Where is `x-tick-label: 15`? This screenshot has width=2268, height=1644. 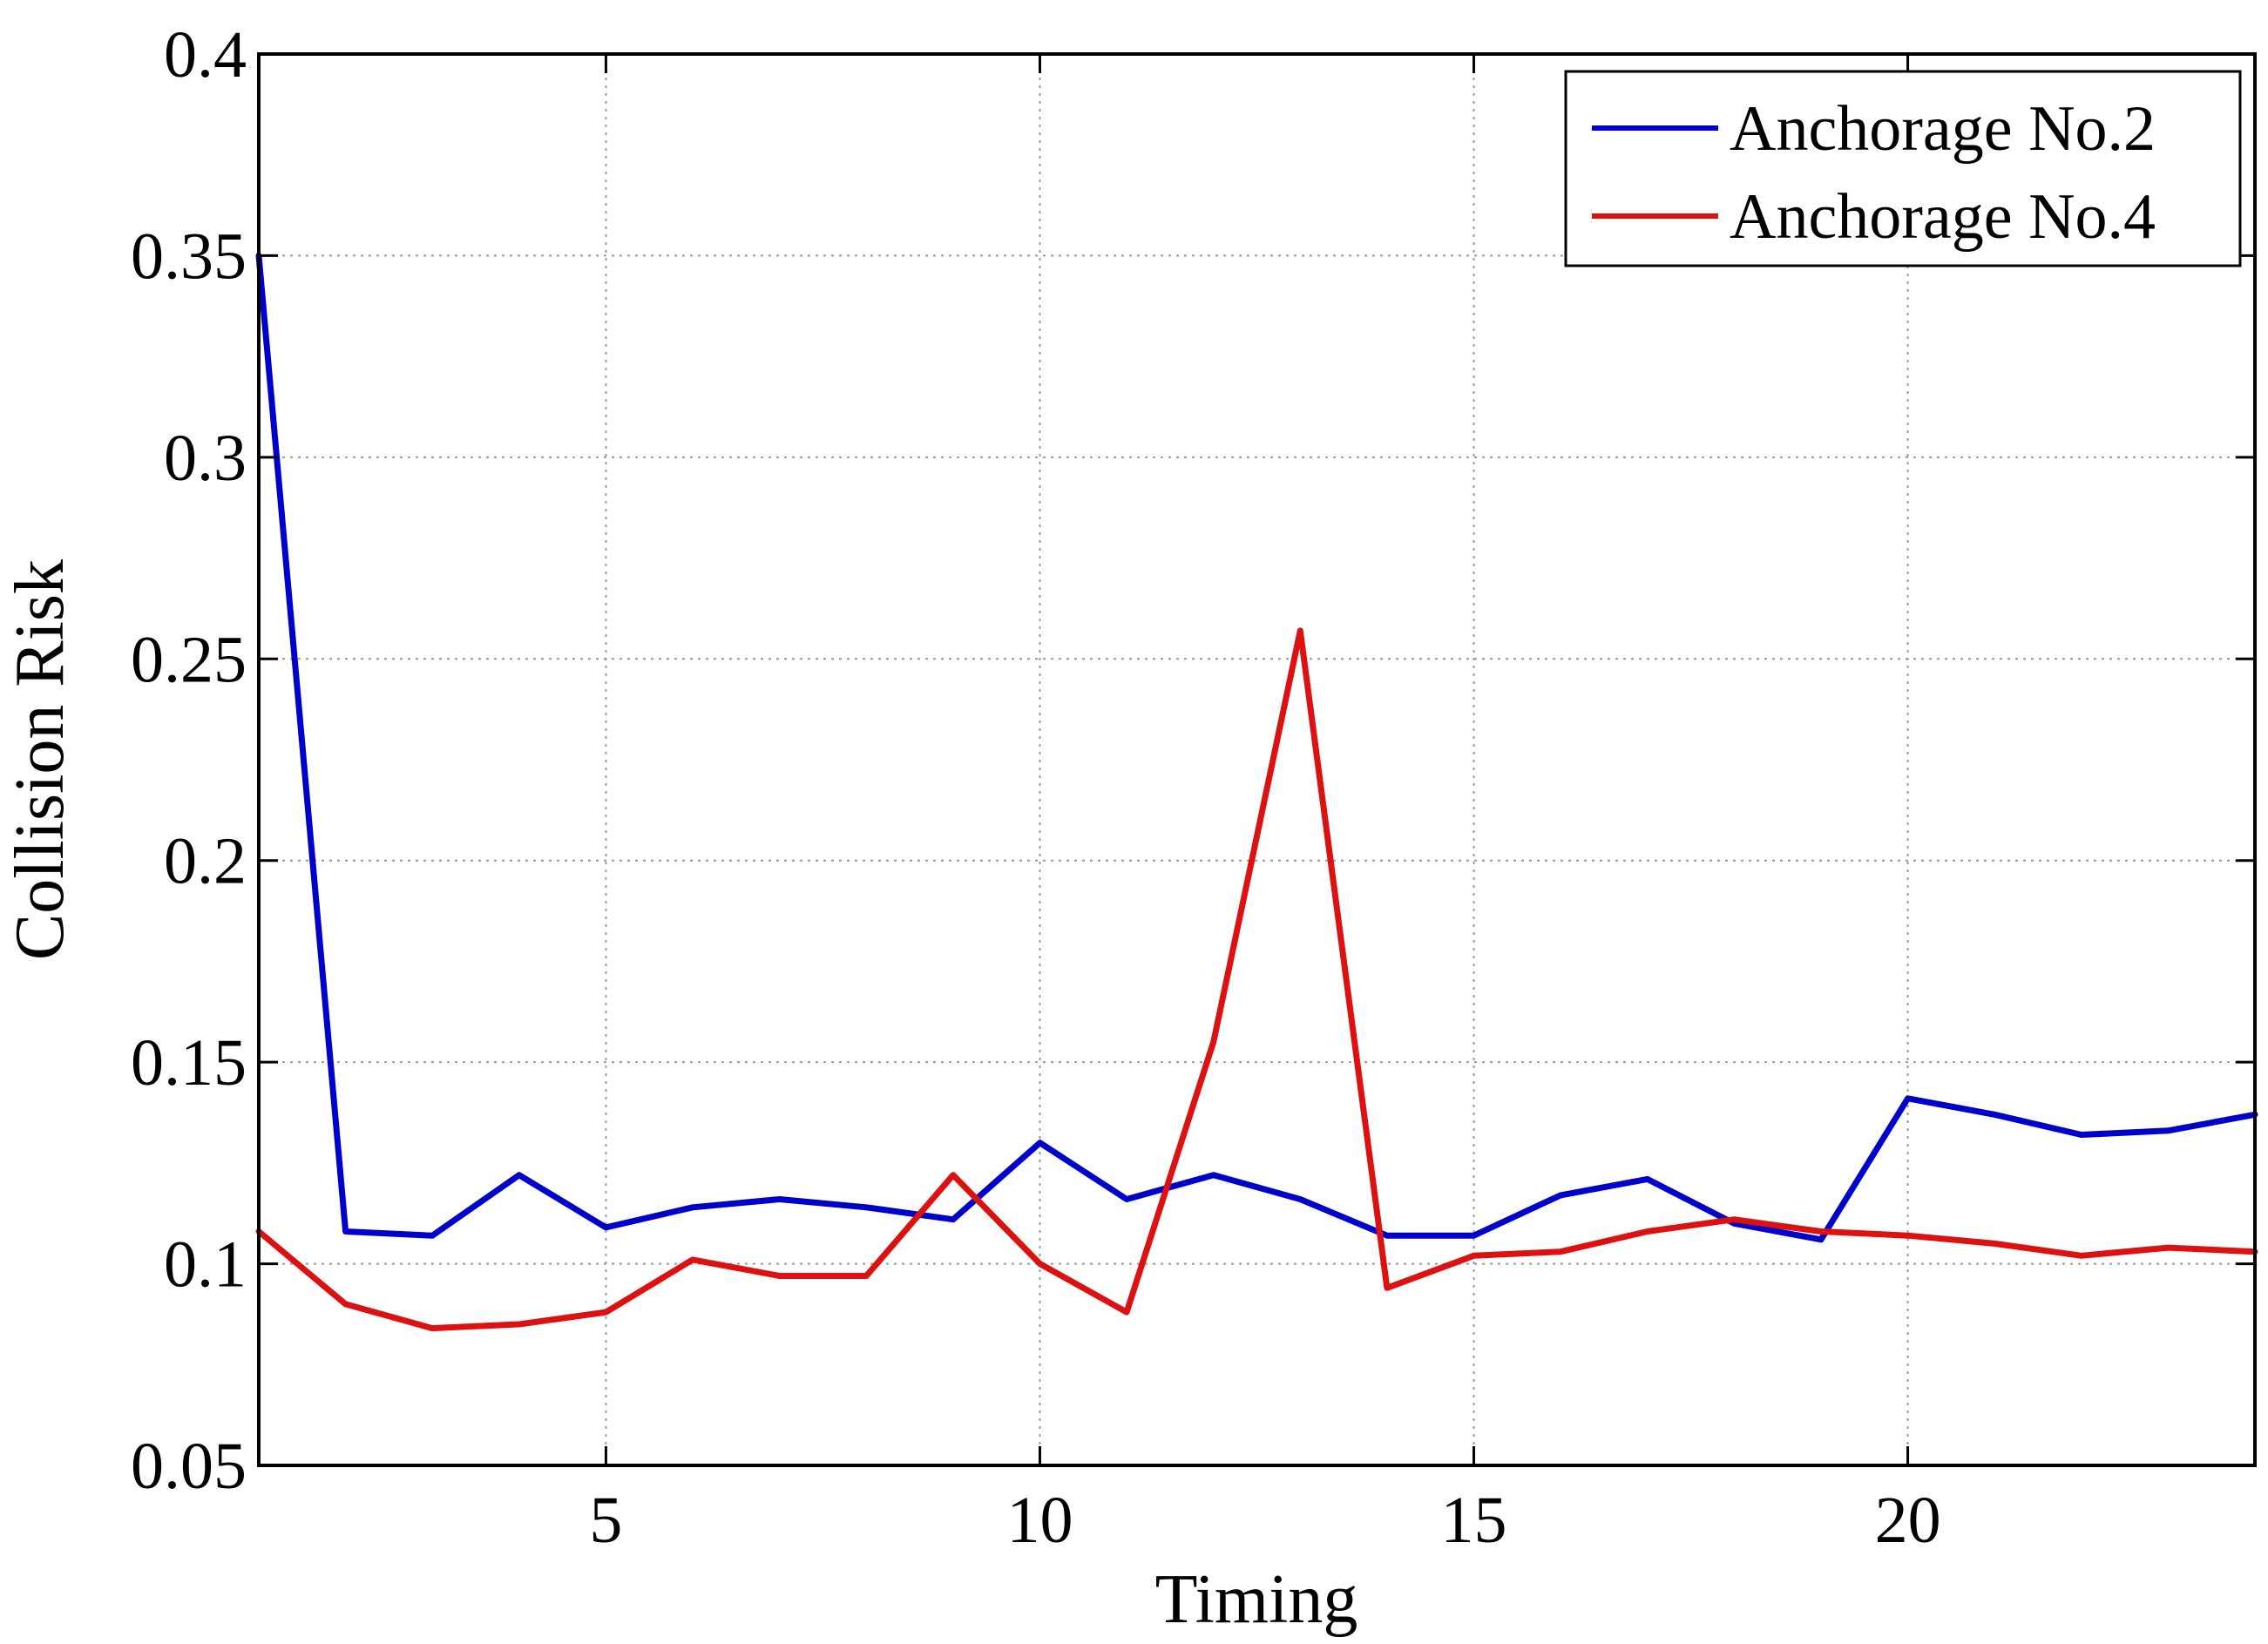 x-tick-label: 15 is located at coordinates (1474, 1520).